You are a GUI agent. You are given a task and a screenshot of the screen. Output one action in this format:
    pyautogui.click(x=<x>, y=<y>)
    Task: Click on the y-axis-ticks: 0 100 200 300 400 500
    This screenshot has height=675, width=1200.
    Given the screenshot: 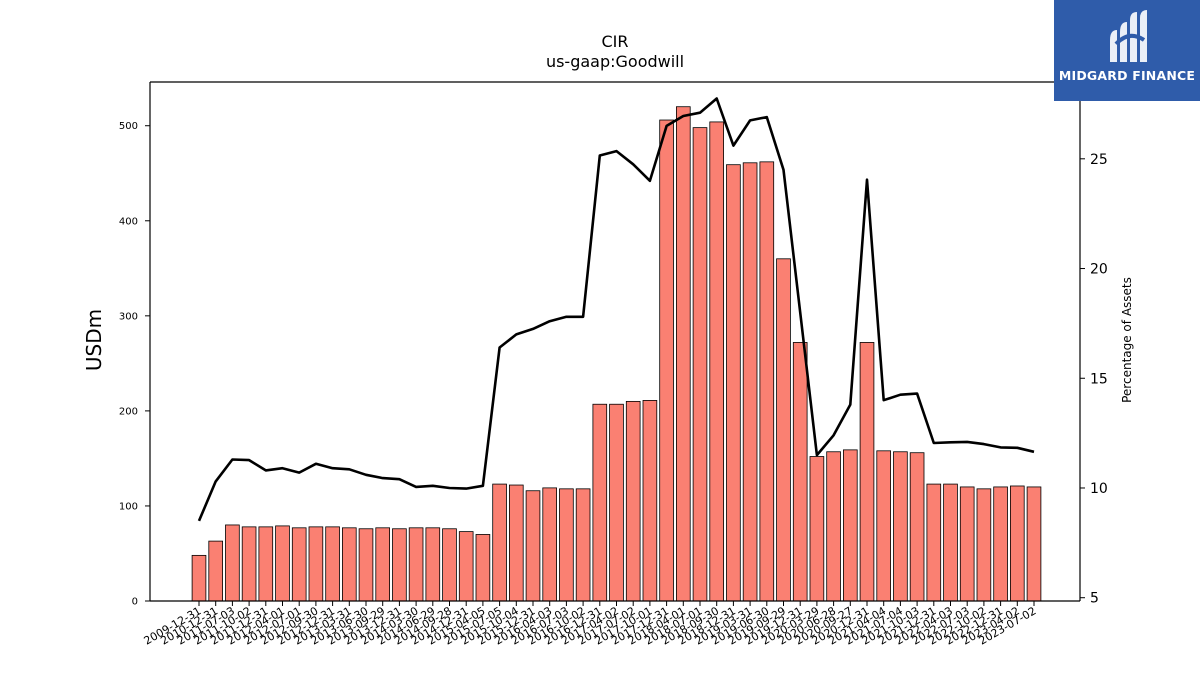 What is the action you would take?
    pyautogui.click(x=134, y=364)
    